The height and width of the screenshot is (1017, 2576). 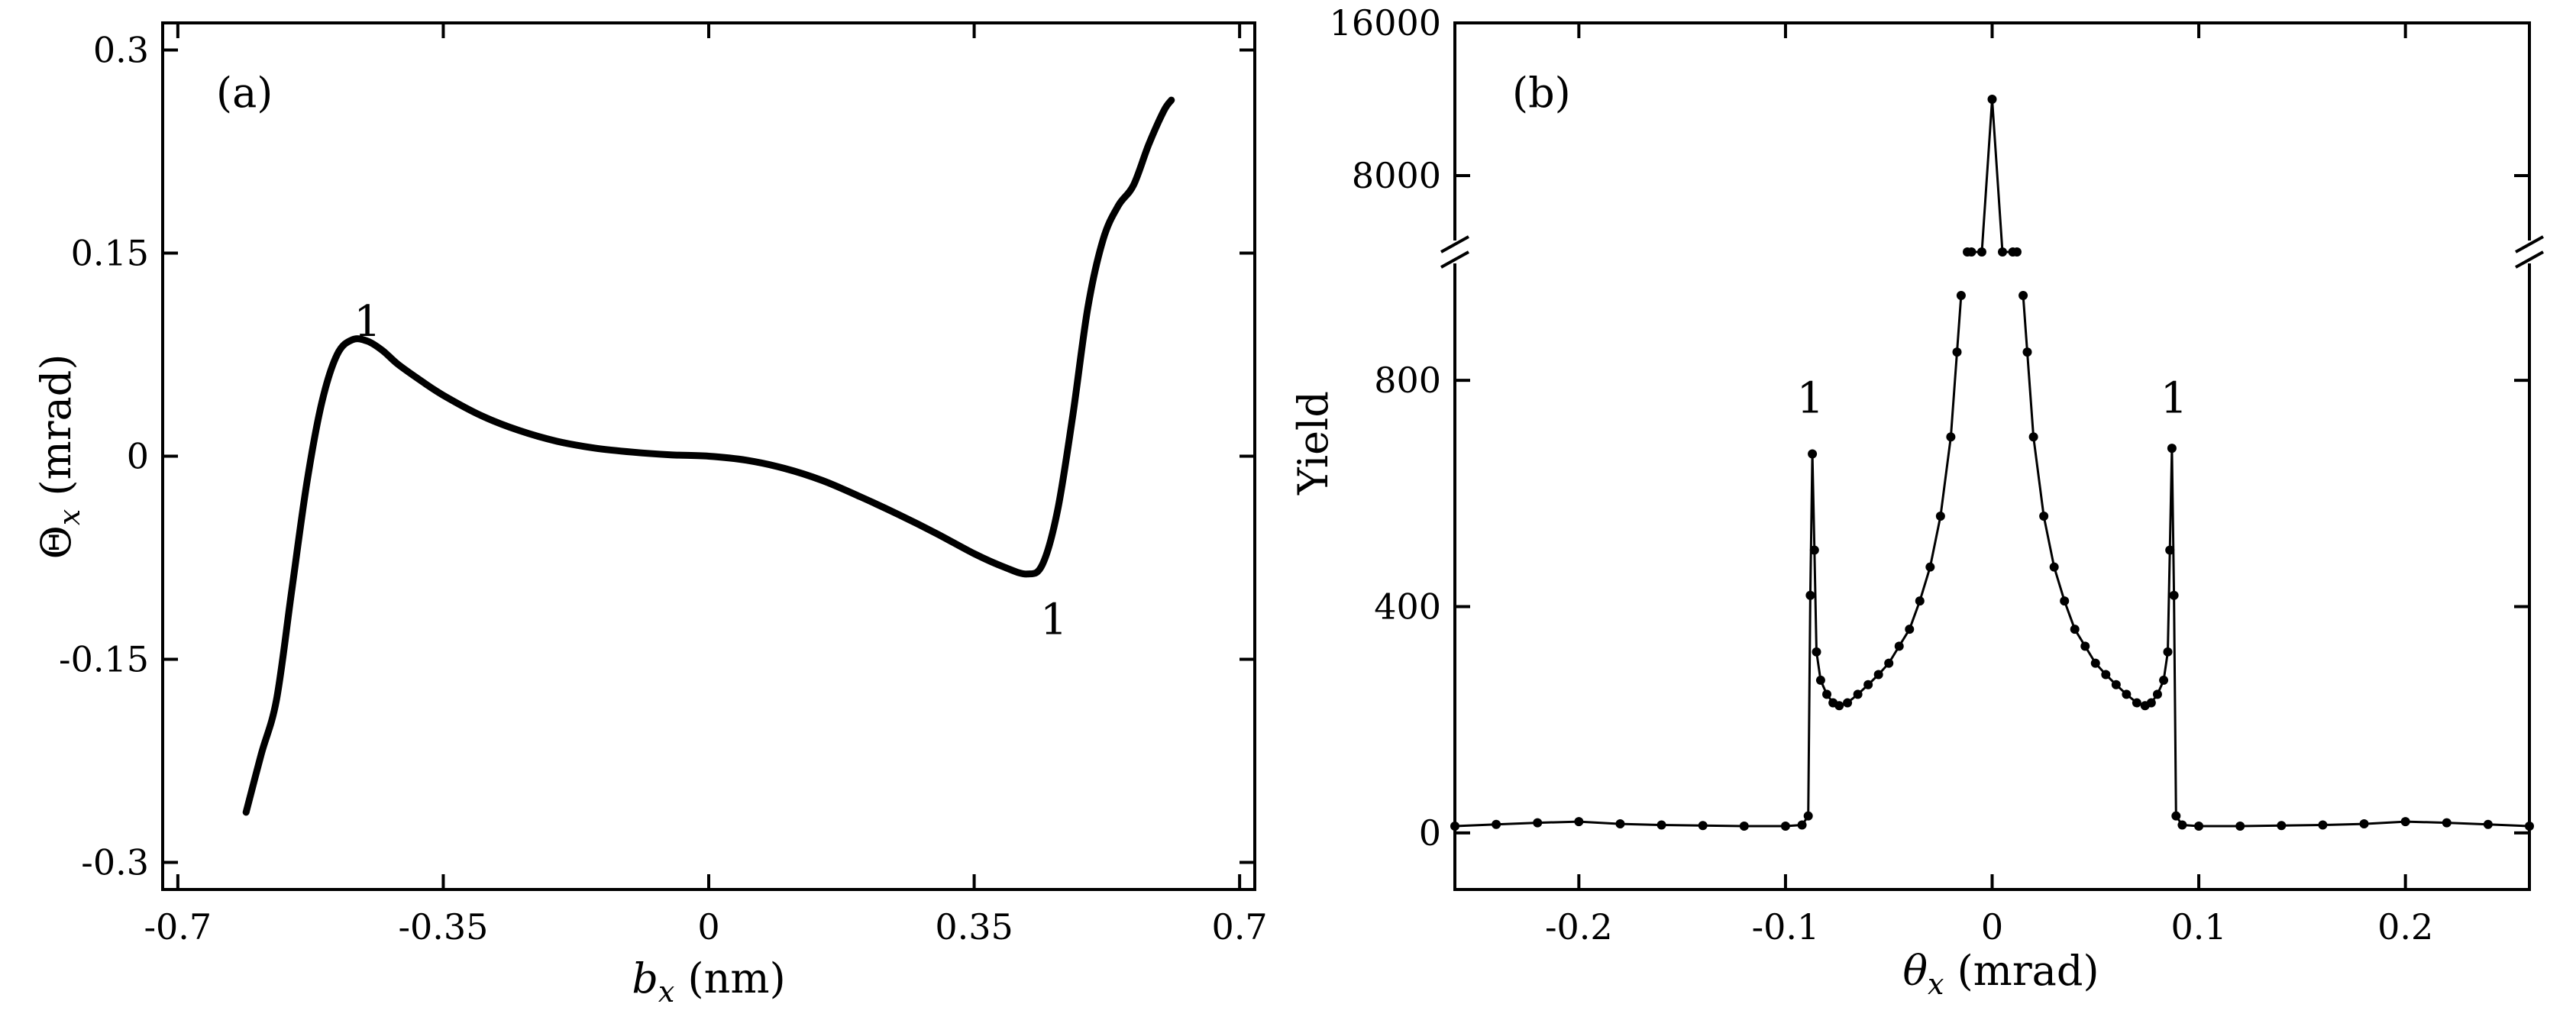 What do you see at coordinates (115, 862) in the screenshot?
I see `panel-a-y-tick-label: -0.3` at bounding box center [115, 862].